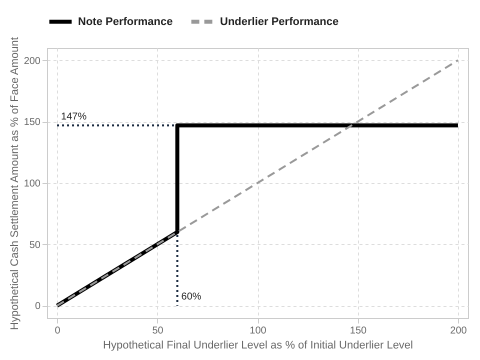  Describe the element at coordinates (459, 331) in the screenshot. I see `x-tick-label: 200` at that location.